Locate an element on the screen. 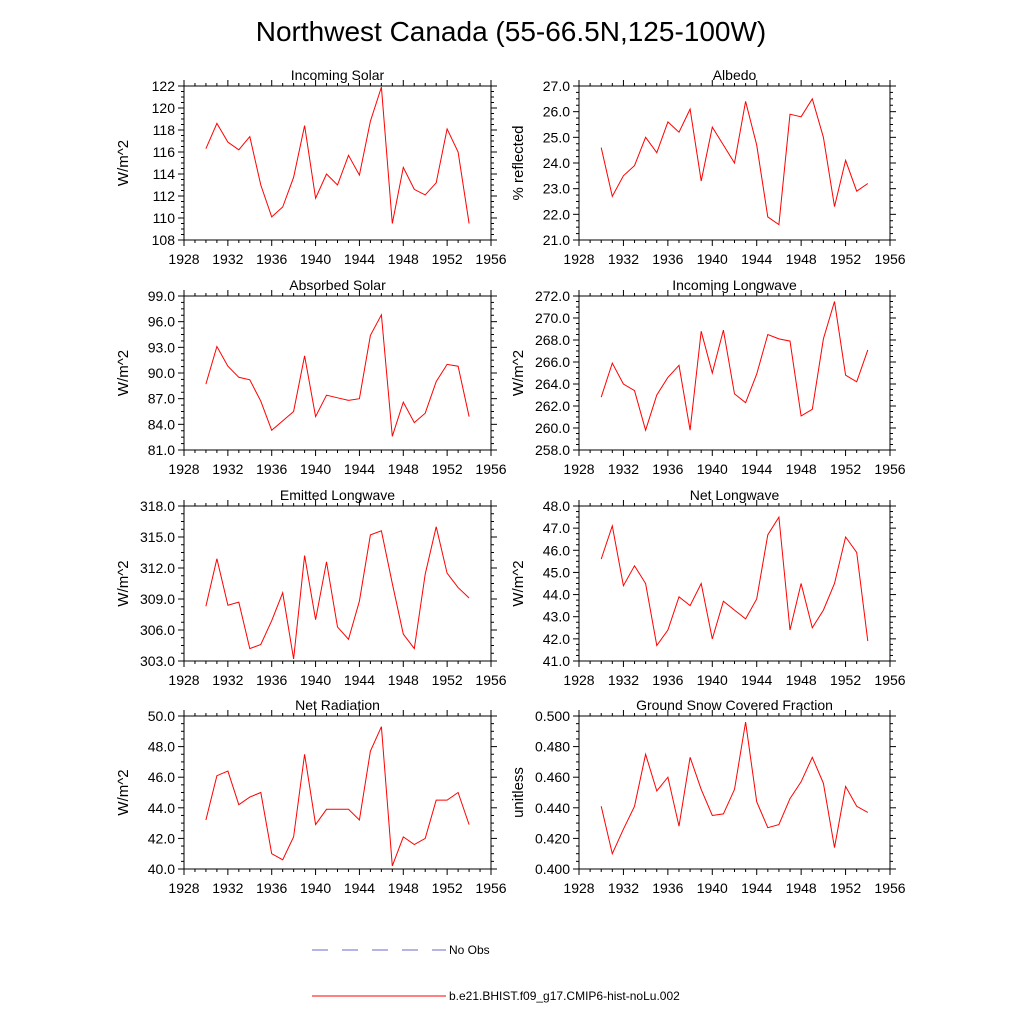  y-tick-label: 47.0 is located at coordinates (556, 528).